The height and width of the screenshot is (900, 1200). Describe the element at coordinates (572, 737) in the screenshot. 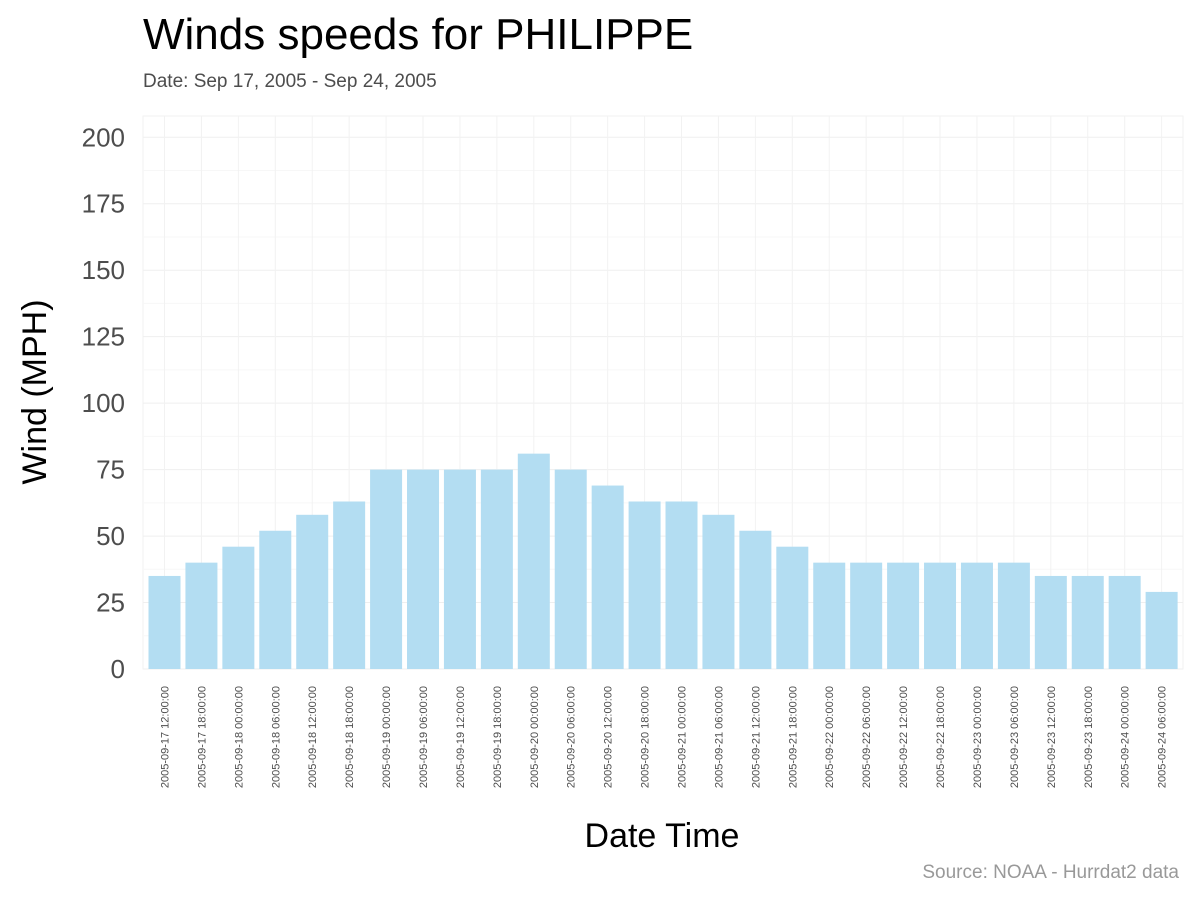

I see `x-tick-label: 2005-09-20 06:00:00` at that location.